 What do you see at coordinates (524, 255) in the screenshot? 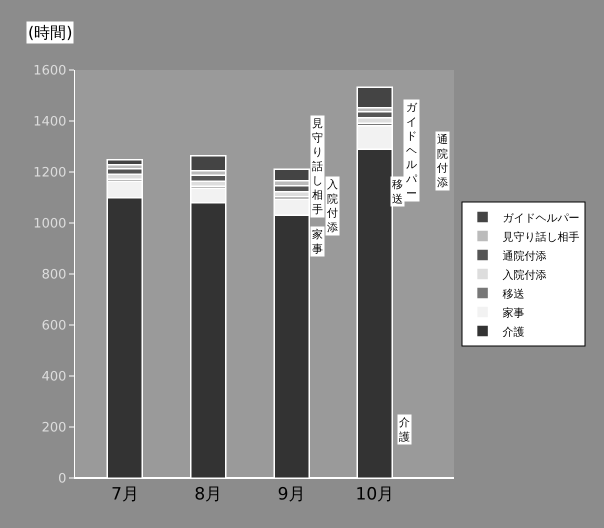
I see `legend-label: 通院付添` at bounding box center [524, 255].